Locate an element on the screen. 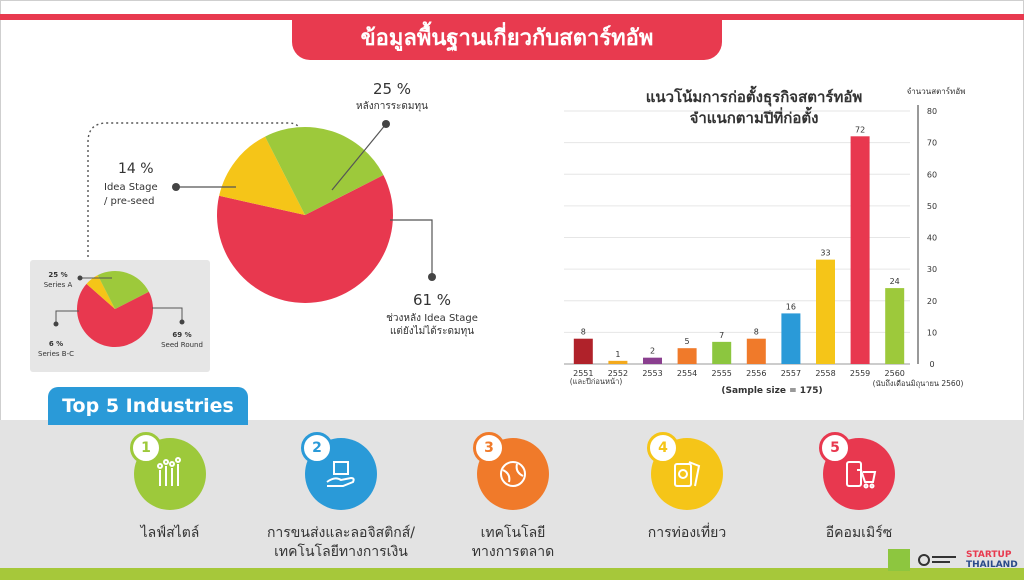 The width and height of the screenshot is (1024, 580). pie-label-a-text: หลังการระดมทุน is located at coordinates (392, 106).